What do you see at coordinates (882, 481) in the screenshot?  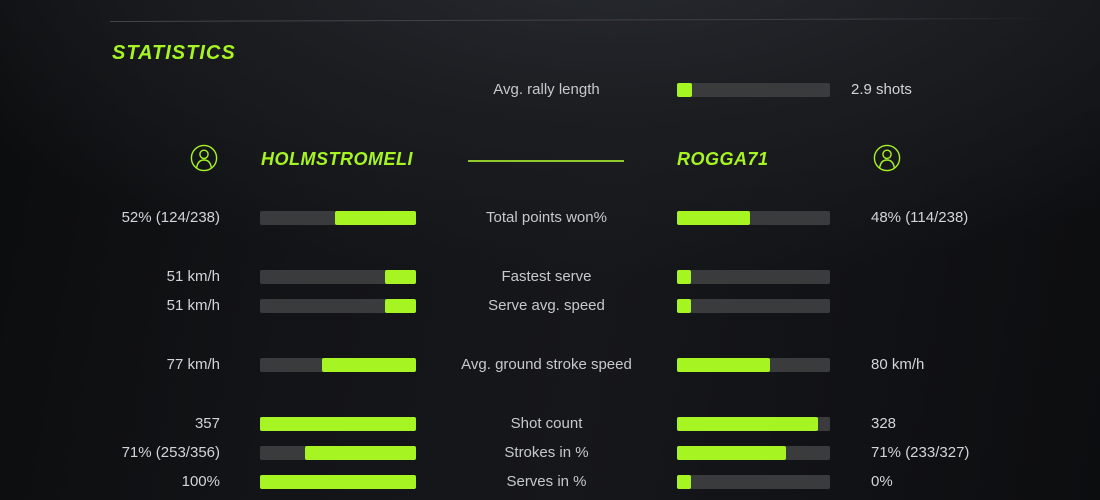 I see `right-player-value: 0%` at bounding box center [882, 481].